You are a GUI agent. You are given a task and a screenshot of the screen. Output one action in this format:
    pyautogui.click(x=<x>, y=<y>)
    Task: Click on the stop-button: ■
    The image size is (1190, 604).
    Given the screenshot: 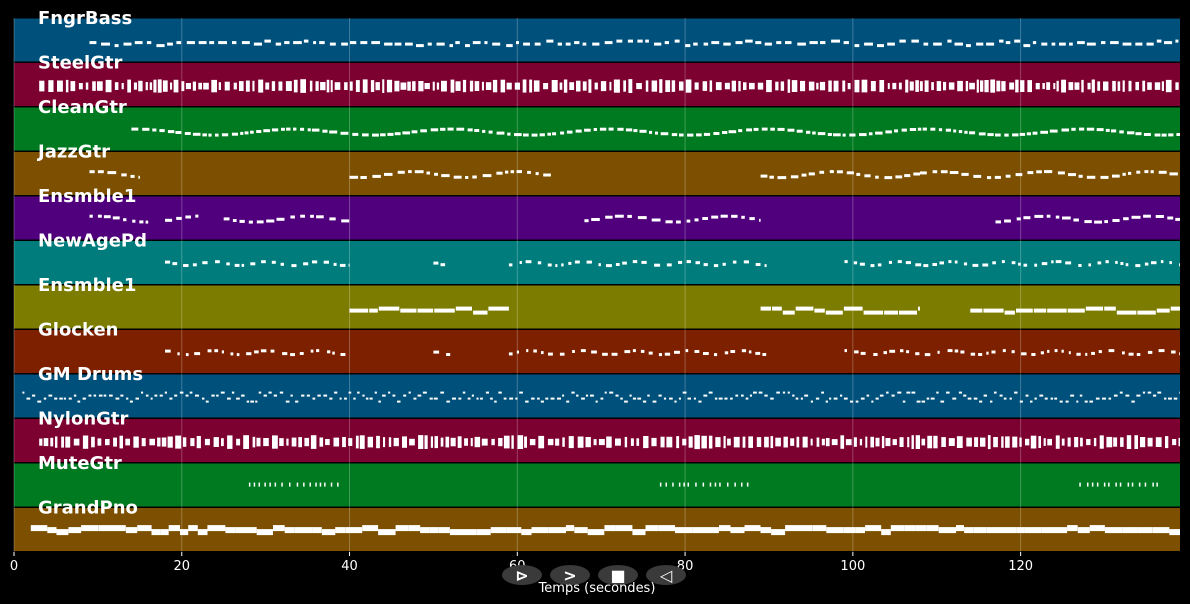 What is the action you would take?
    pyautogui.click(x=618, y=575)
    